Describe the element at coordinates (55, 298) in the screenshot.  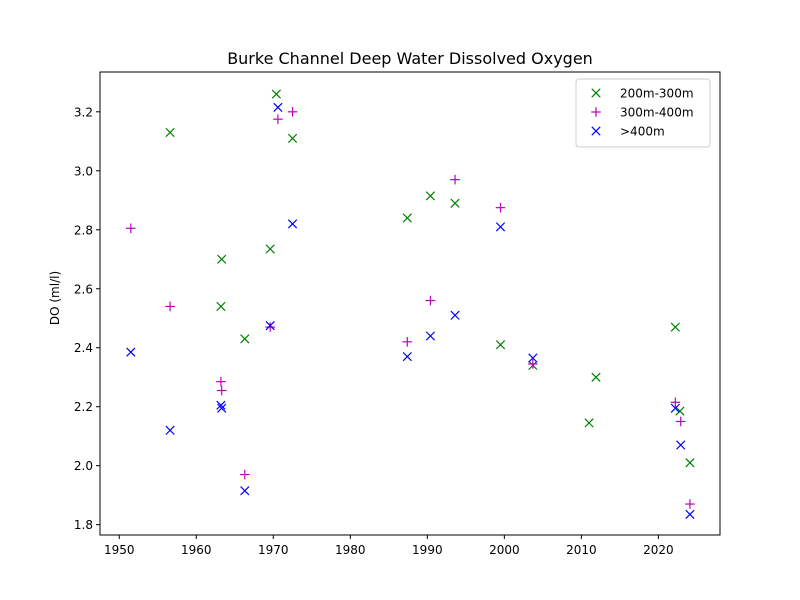
I see `y-axis-label: DO (ml/l)` at that location.